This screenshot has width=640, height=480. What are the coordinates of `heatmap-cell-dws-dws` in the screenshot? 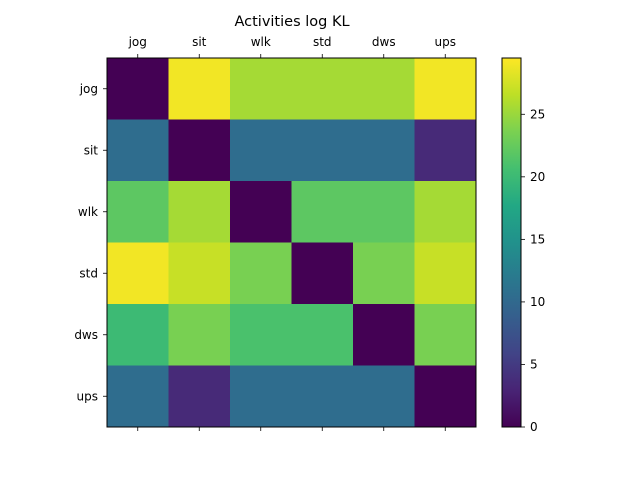 It's located at (384, 335).